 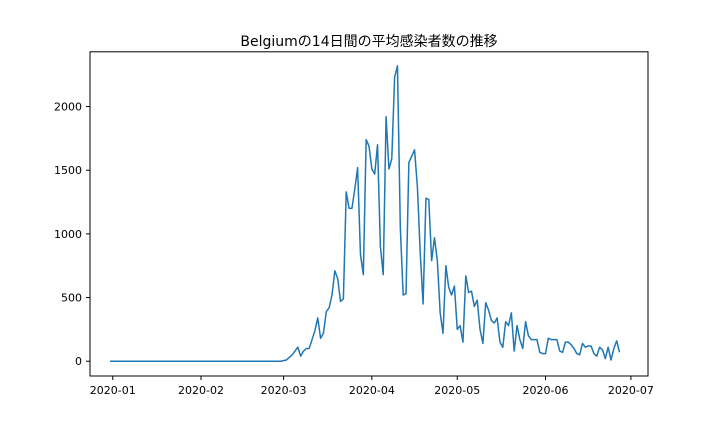 I want to click on y-axis: 0 500 1000 1500 2000, so click(x=72, y=234).